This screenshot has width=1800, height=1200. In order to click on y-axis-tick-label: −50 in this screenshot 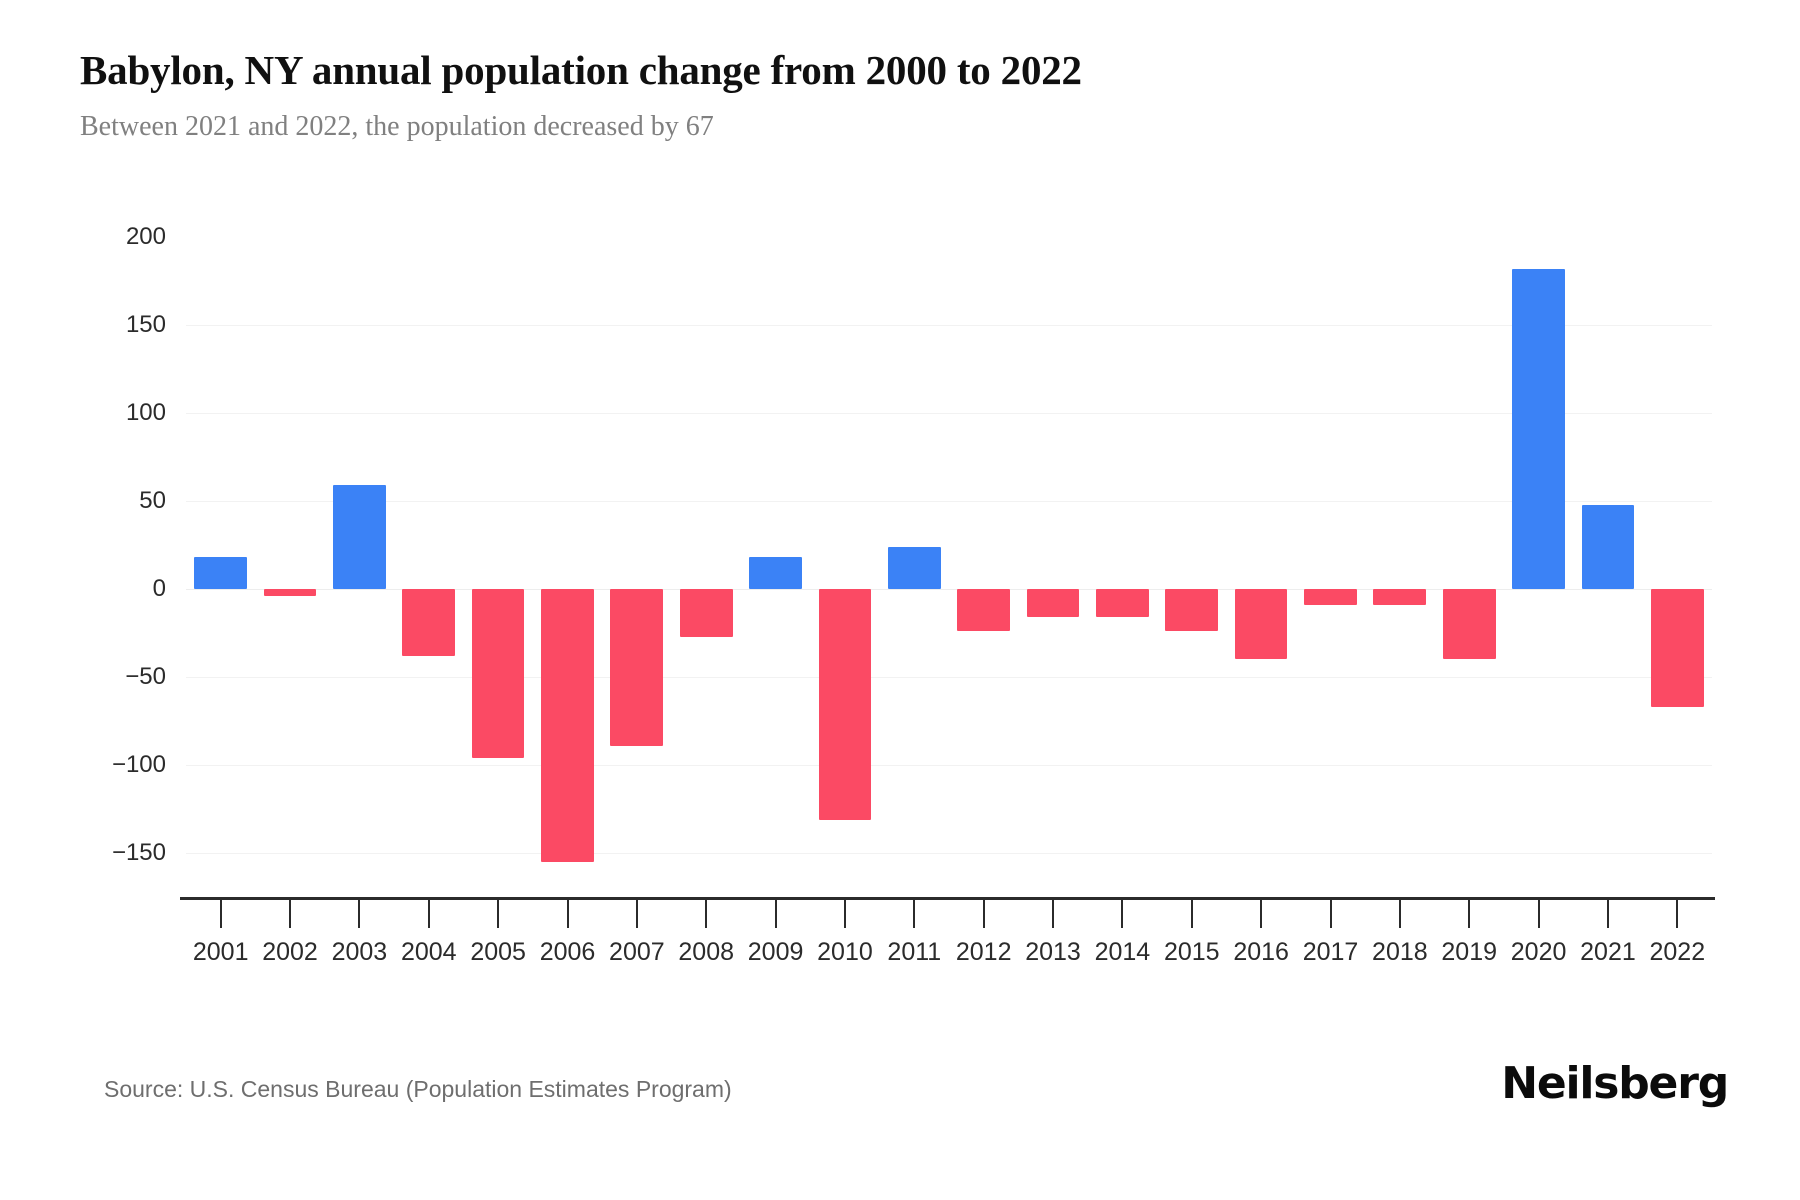, I will do `click(145, 676)`.